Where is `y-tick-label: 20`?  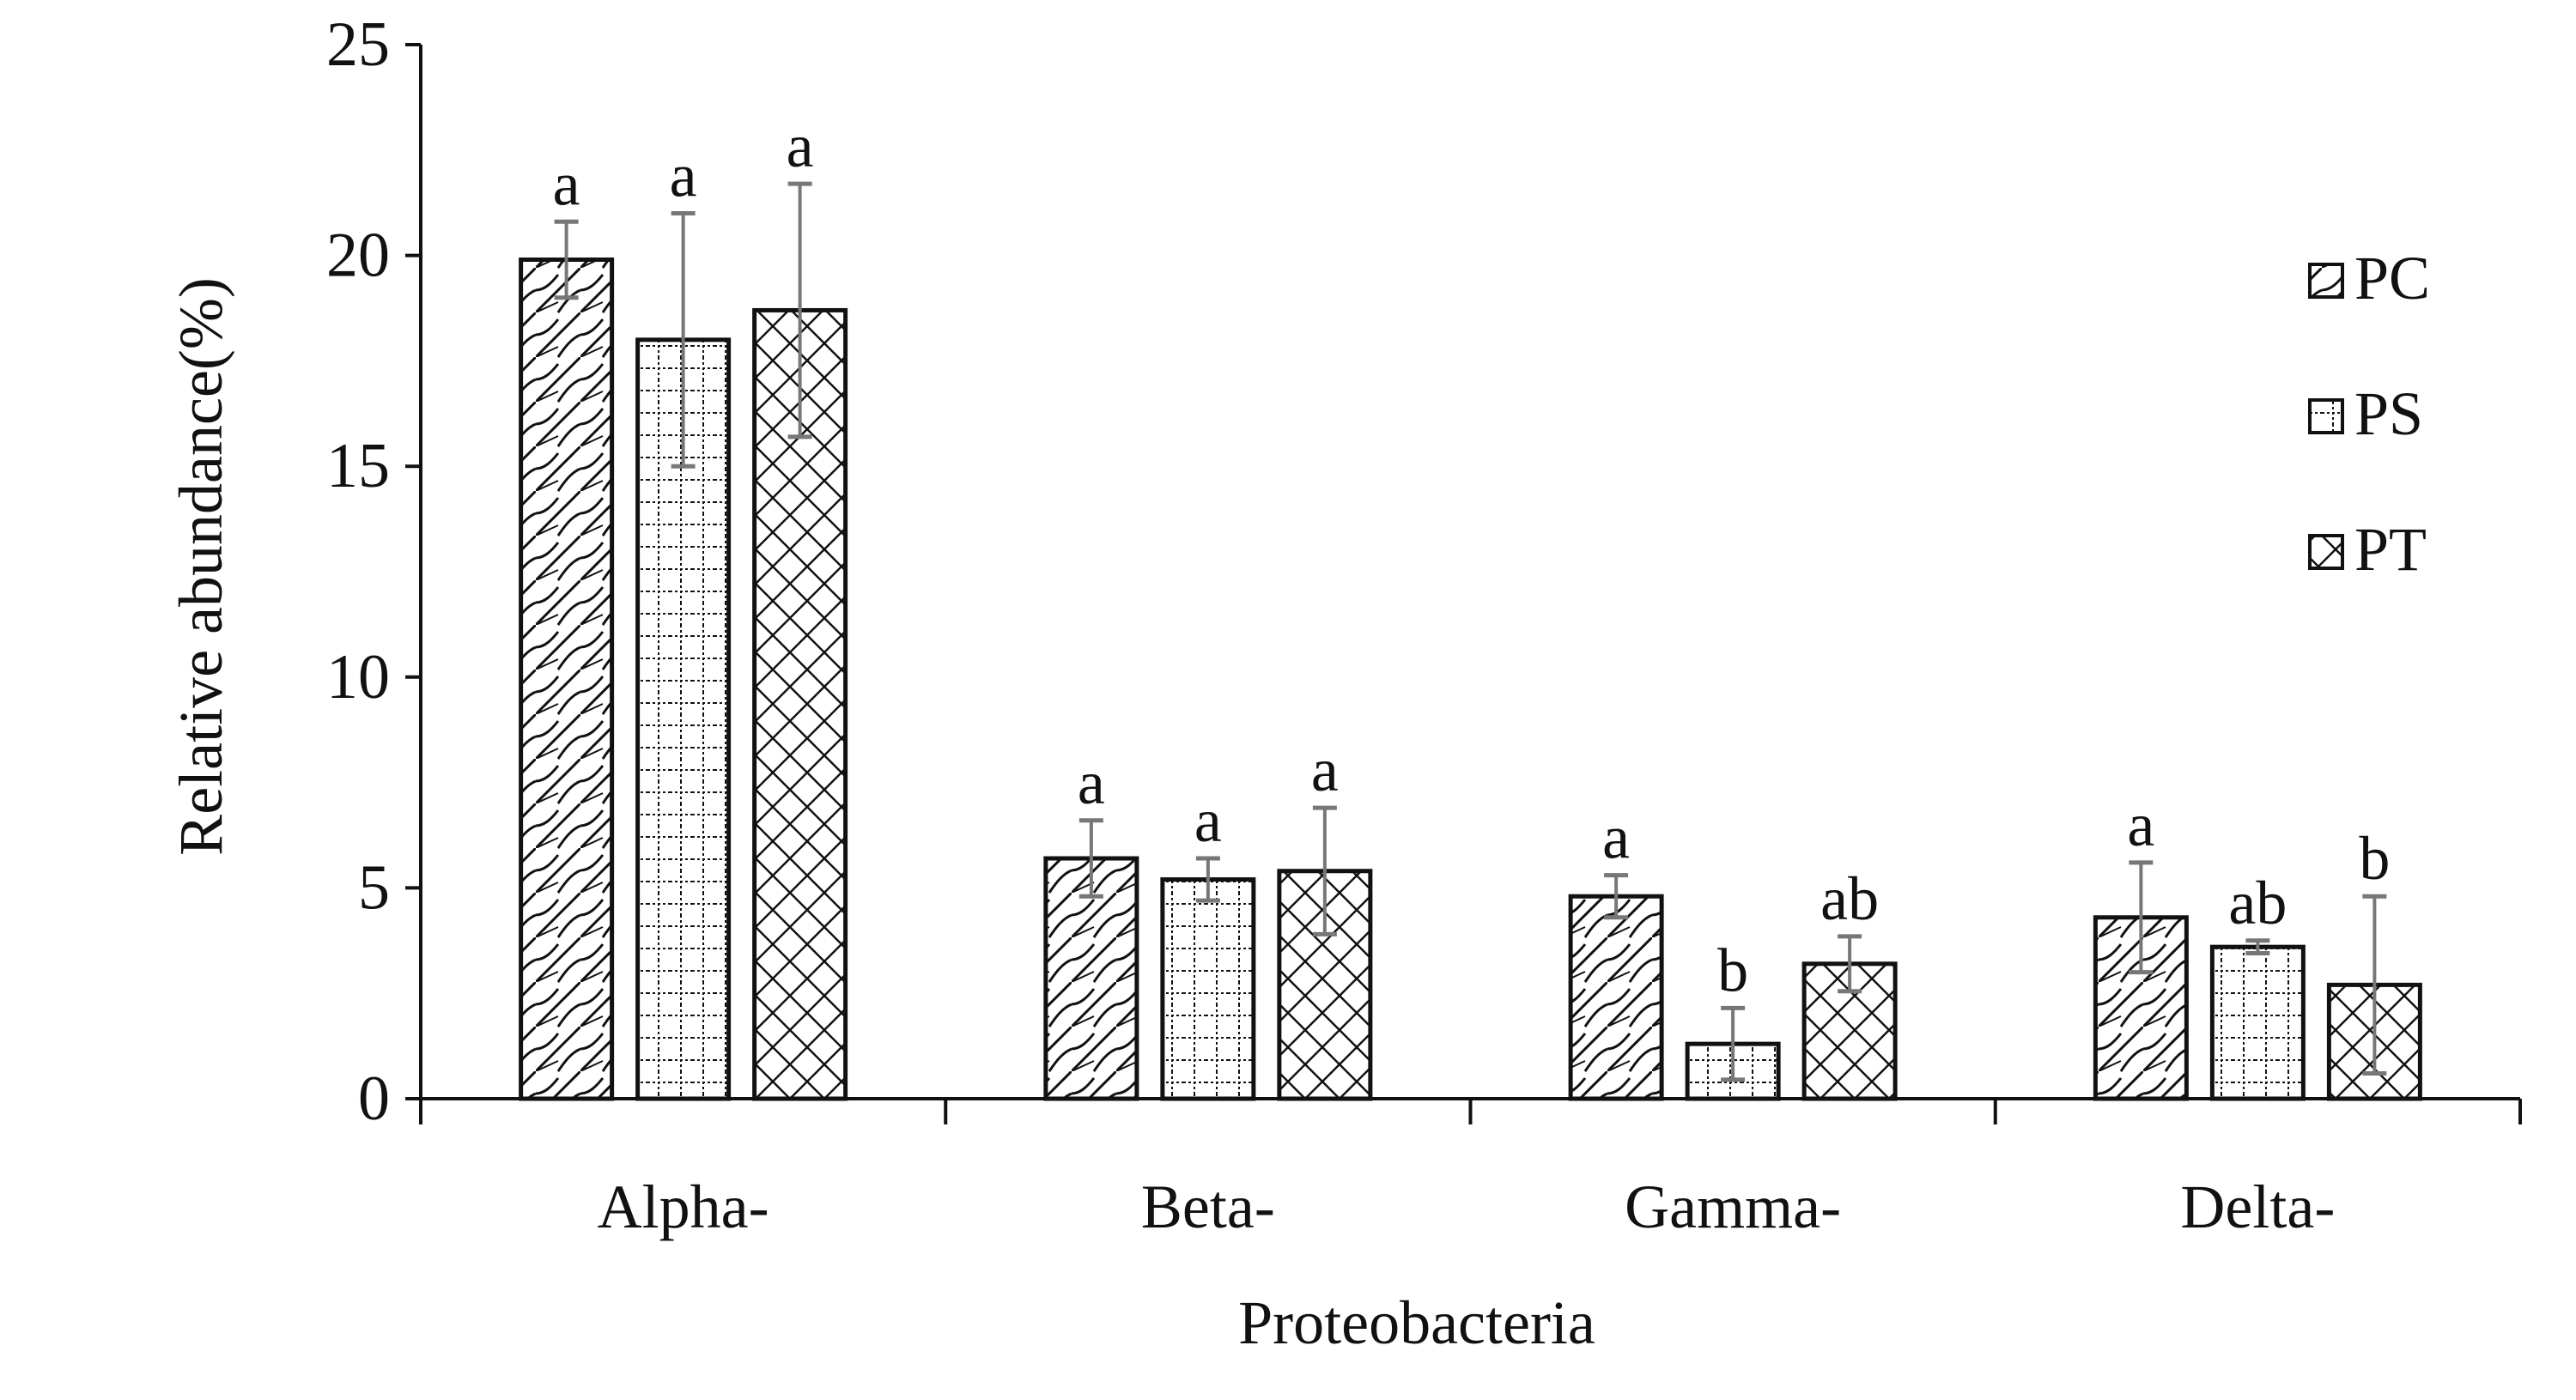
y-tick-label: 20 is located at coordinates (358, 256).